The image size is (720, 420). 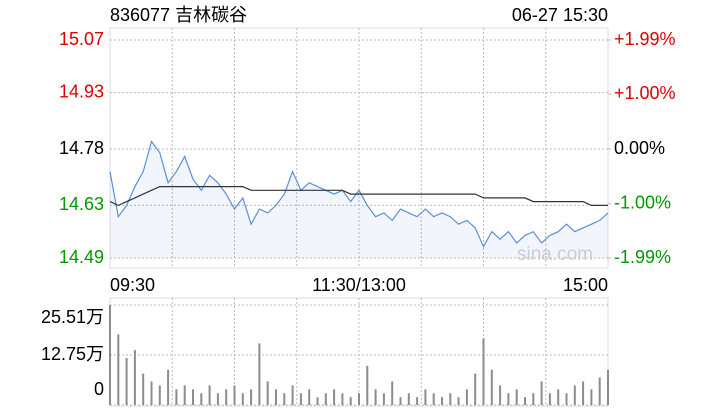 I want to click on x-tick-label: 09:30, so click(x=132, y=285).